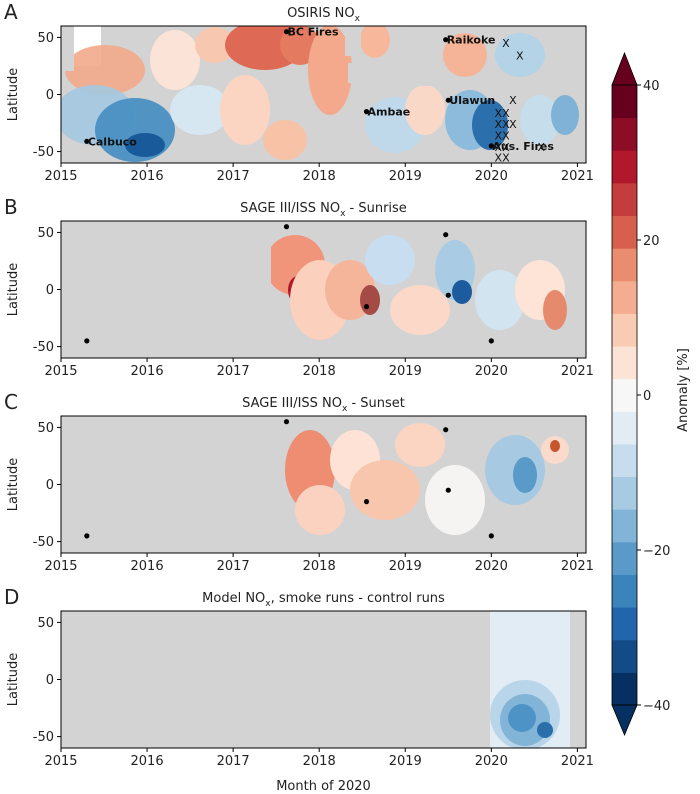  What do you see at coordinates (323, 600) in the screenshot?
I see `panel-d-title: Model NOx, smoke runs - control runs` at bounding box center [323, 600].